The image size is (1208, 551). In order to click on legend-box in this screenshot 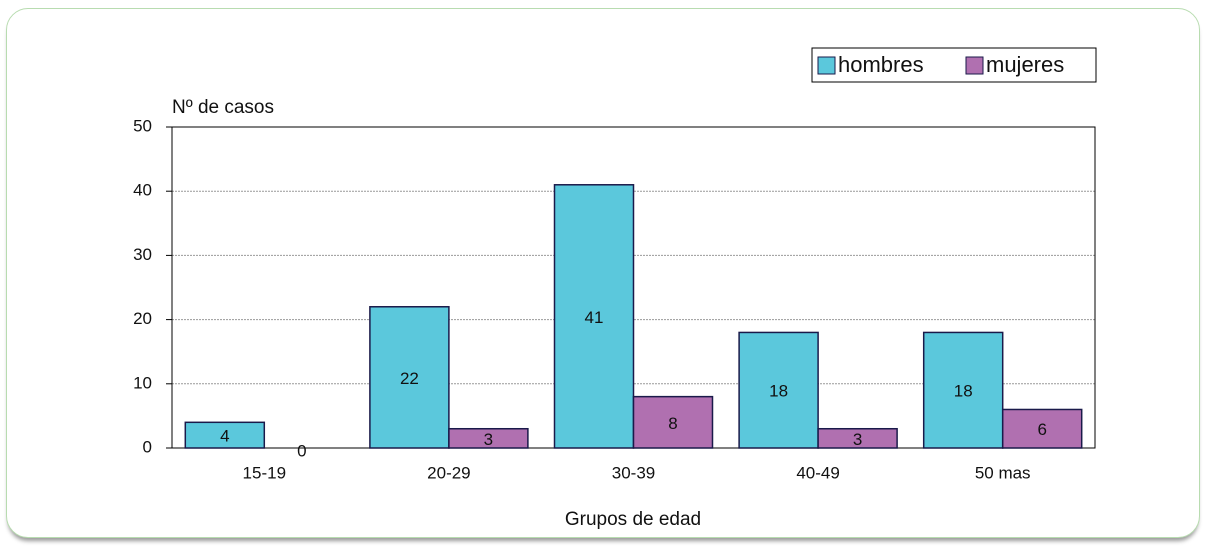, I will do `click(954, 65)`.